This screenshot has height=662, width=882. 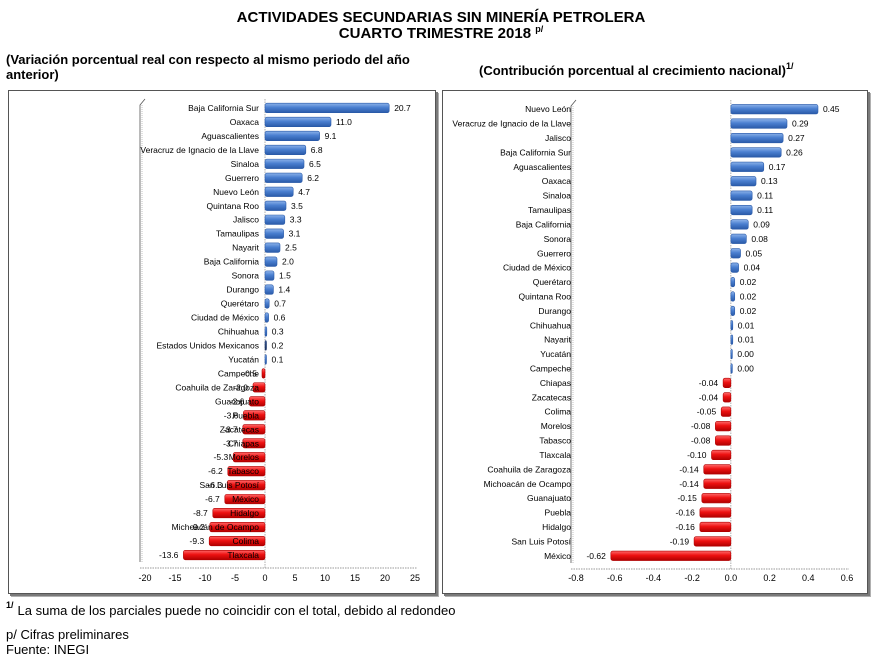 What do you see at coordinates (197, 527) in the screenshot?
I see `left-value-label: -9.2` at bounding box center [197, 527].